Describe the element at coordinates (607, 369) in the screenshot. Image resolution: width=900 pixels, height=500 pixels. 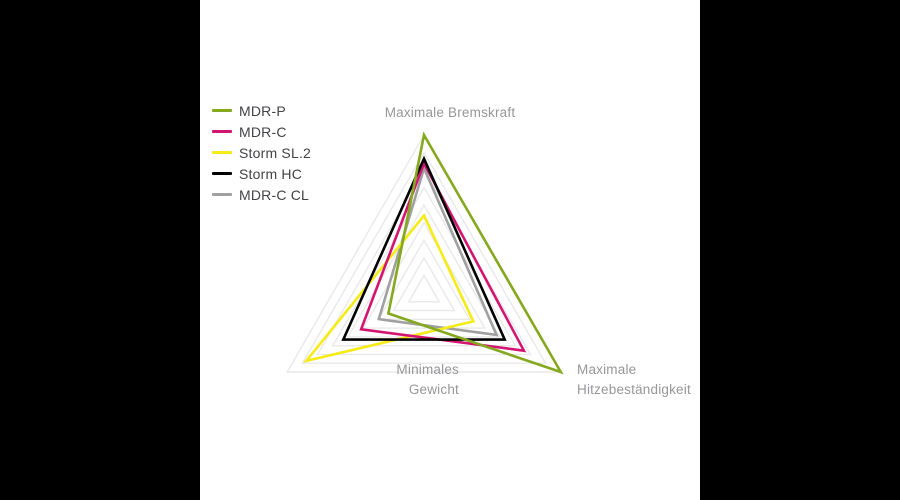
I see `axis-label-text: Maximale` at that location.